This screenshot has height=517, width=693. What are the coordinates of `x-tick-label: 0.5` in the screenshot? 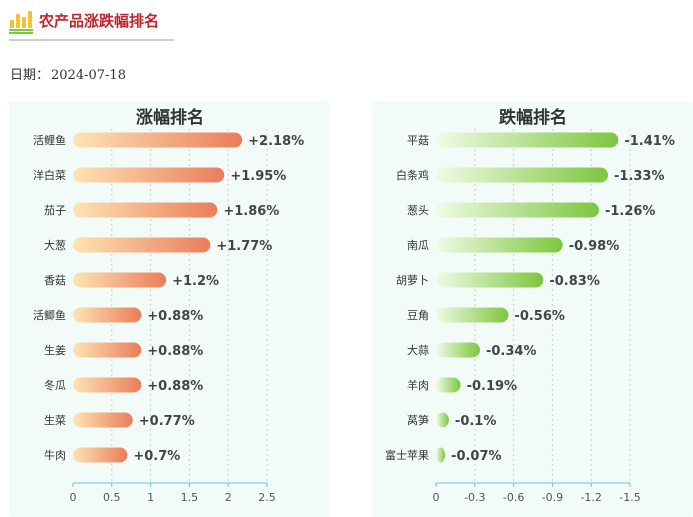 It's located at (112, 497).